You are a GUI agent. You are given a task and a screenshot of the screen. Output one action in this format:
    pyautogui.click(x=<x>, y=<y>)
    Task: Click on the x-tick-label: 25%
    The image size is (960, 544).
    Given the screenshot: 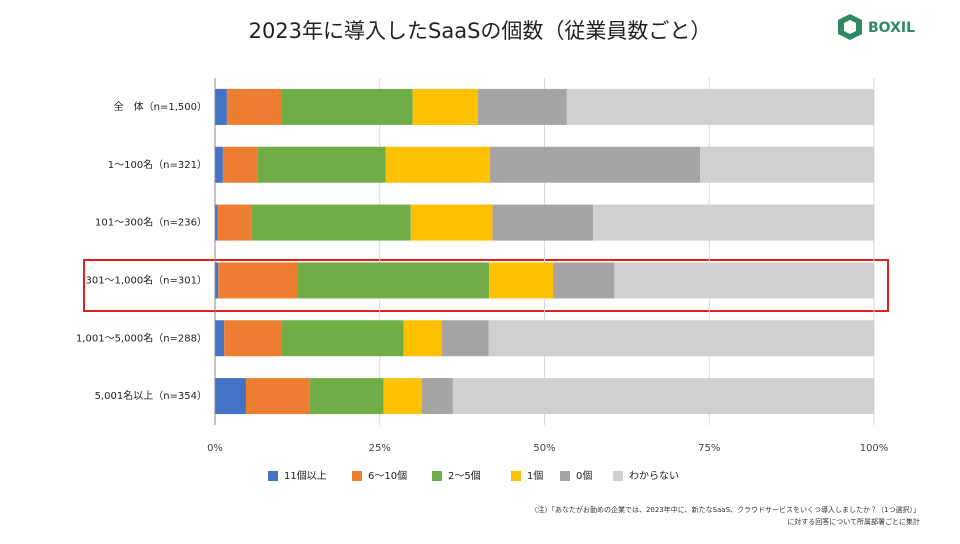 What is the action you would take?
    pyautogui.click(x=380, y=448)
    